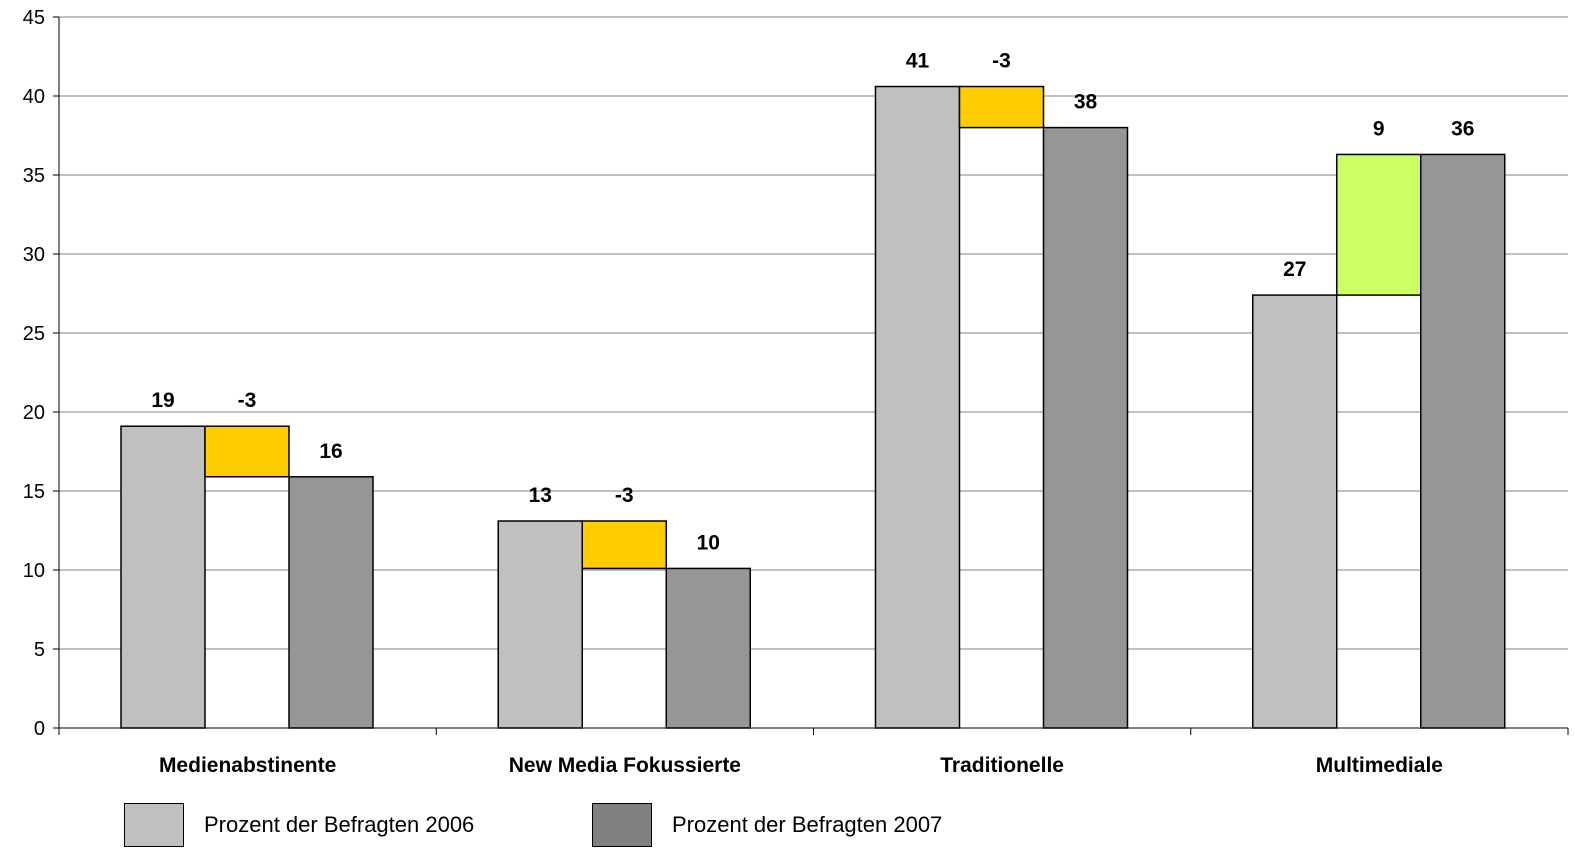  Describe the element at coordinates (622, 825) in the screenshot. I see `legend-swatch-2007` at that location.